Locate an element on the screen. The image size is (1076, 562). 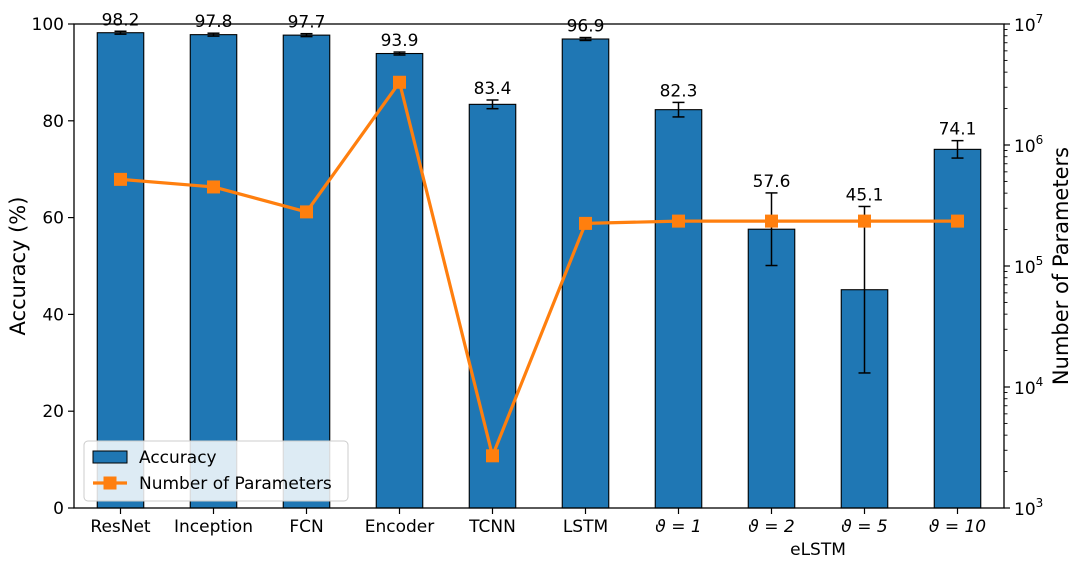
x-tick-label: ϑ = 2 is located at coordinates (771, 527).